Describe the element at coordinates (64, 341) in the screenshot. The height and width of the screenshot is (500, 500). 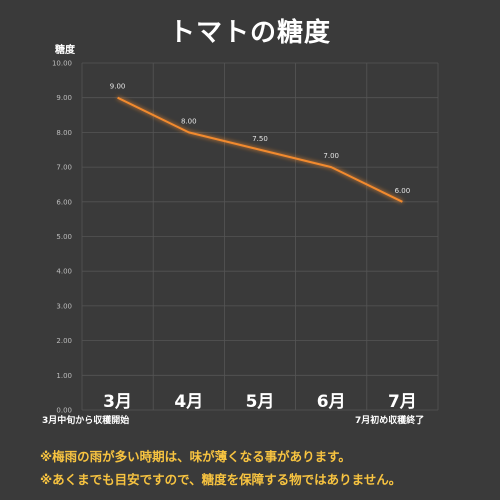
I see `y-tick-label: 2.00` at that location.